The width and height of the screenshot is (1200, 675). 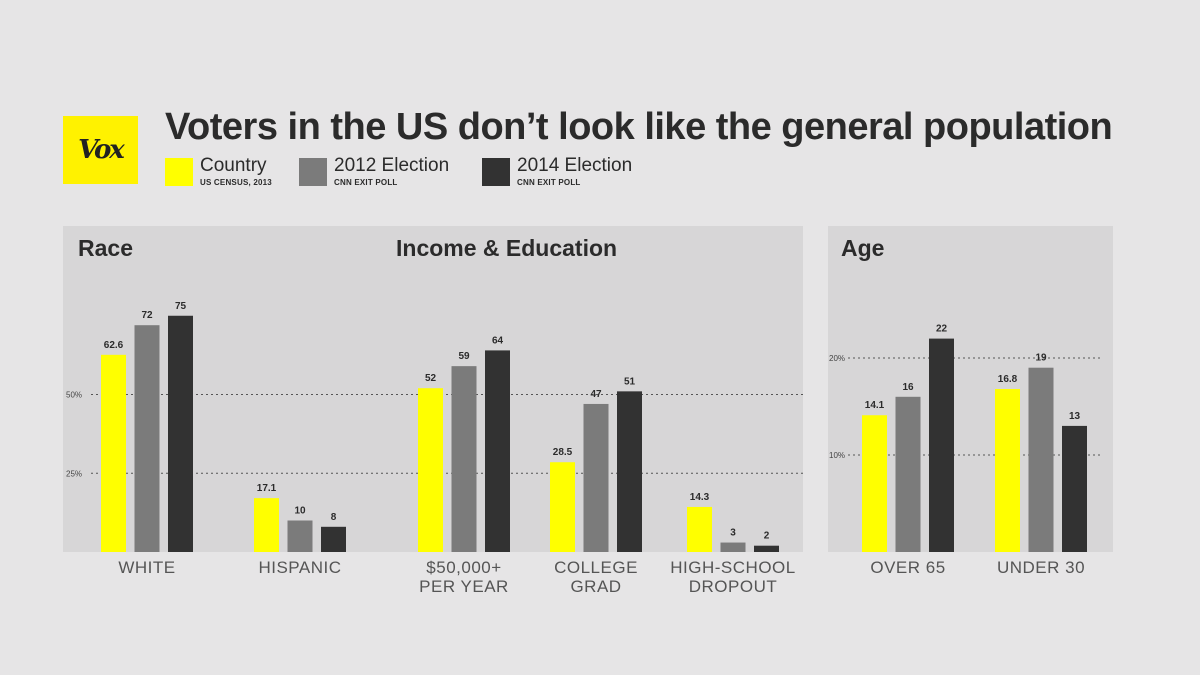 I want to click on bar-over-65-country, so click(x=874, y=483).